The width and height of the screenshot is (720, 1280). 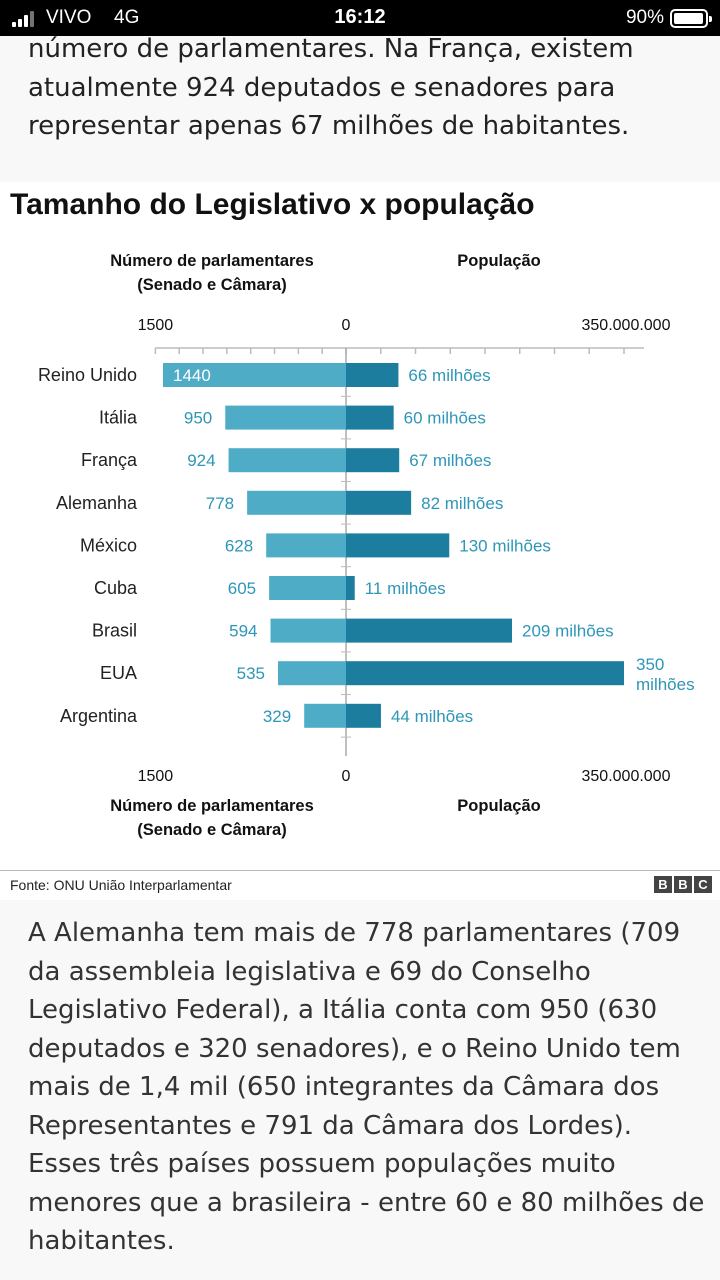 I want to click on category-label: França, so click(x=109, y=460).